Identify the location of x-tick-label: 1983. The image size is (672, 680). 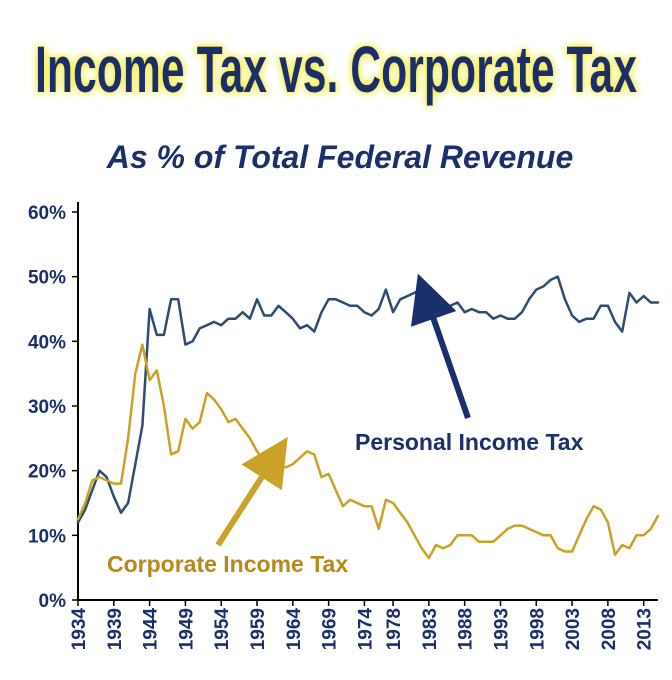
(430, 629).